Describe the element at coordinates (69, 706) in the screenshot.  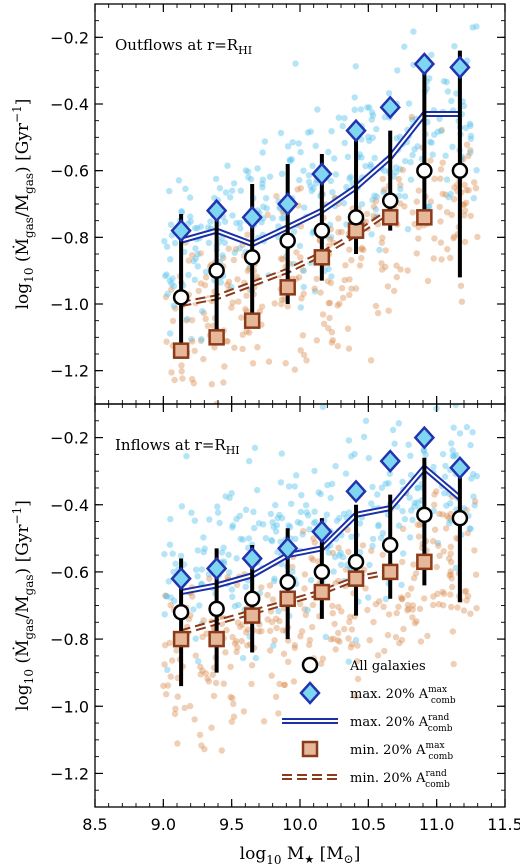
I see `y-tick-label: −1.0` at that location.